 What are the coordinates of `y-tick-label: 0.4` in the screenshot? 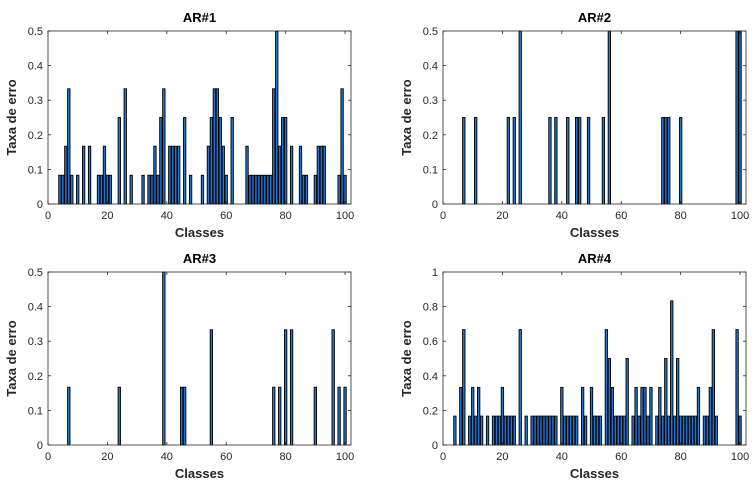 It's located at (35, 308).